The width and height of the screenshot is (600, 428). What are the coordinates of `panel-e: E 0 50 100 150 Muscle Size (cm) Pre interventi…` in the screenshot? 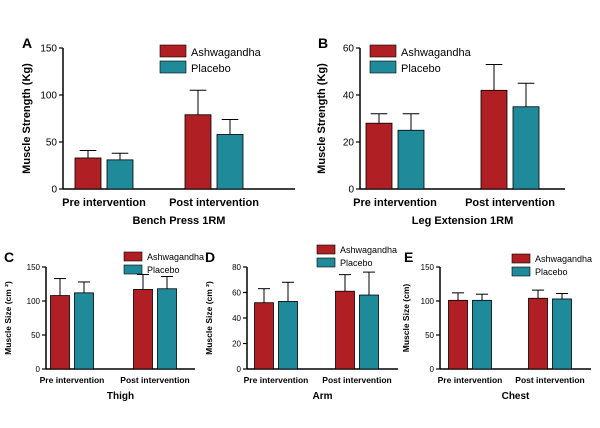 It's located at (496, 325).